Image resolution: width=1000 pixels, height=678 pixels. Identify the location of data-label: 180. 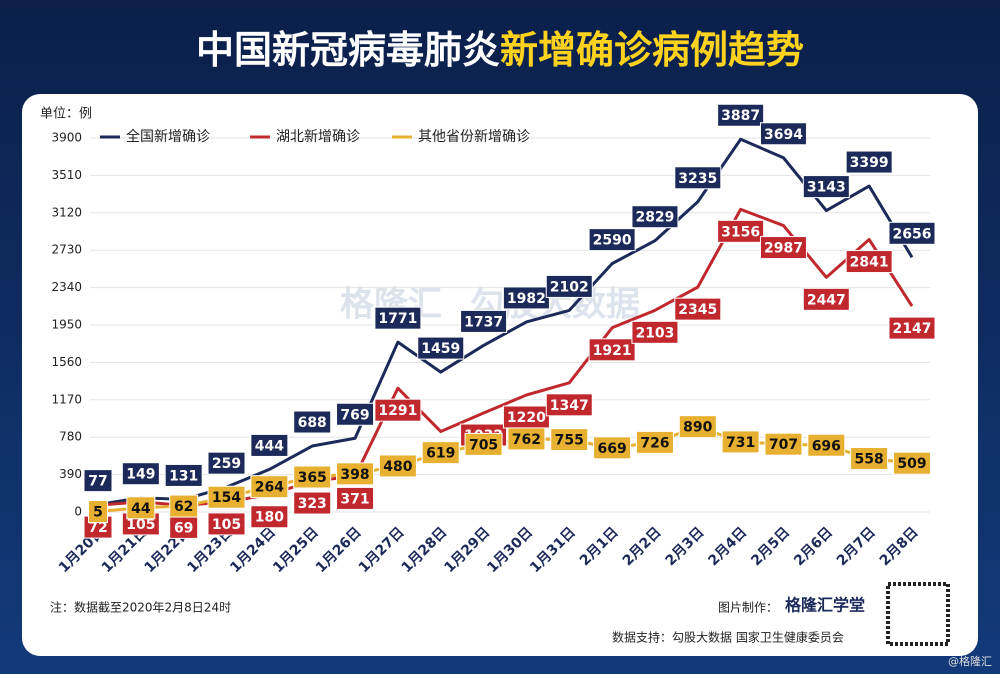
(269, 518).